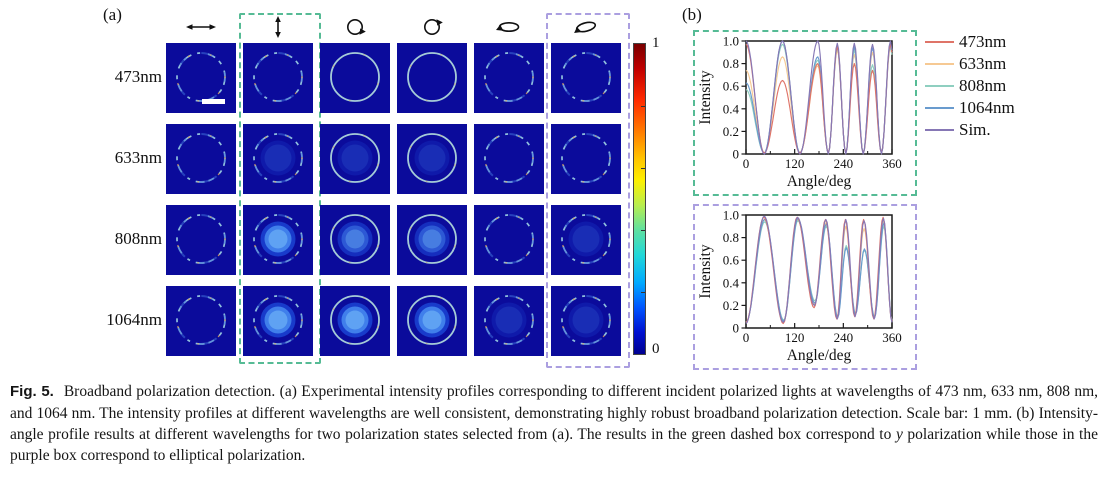 The width and height of the screenshot is (1107, 479). Describe the element at coordinates (987, 107) in the screenshot. I see `legend-label-1064nm: 1064nm` at that location.